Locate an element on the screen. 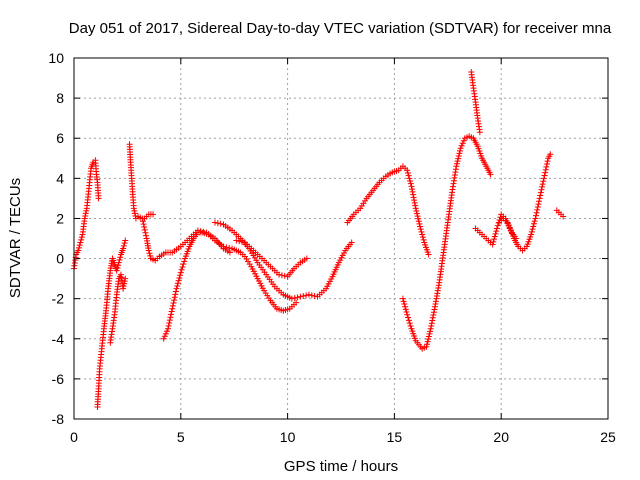  x-tick-label: 20 is located at coordinates (501, 437).